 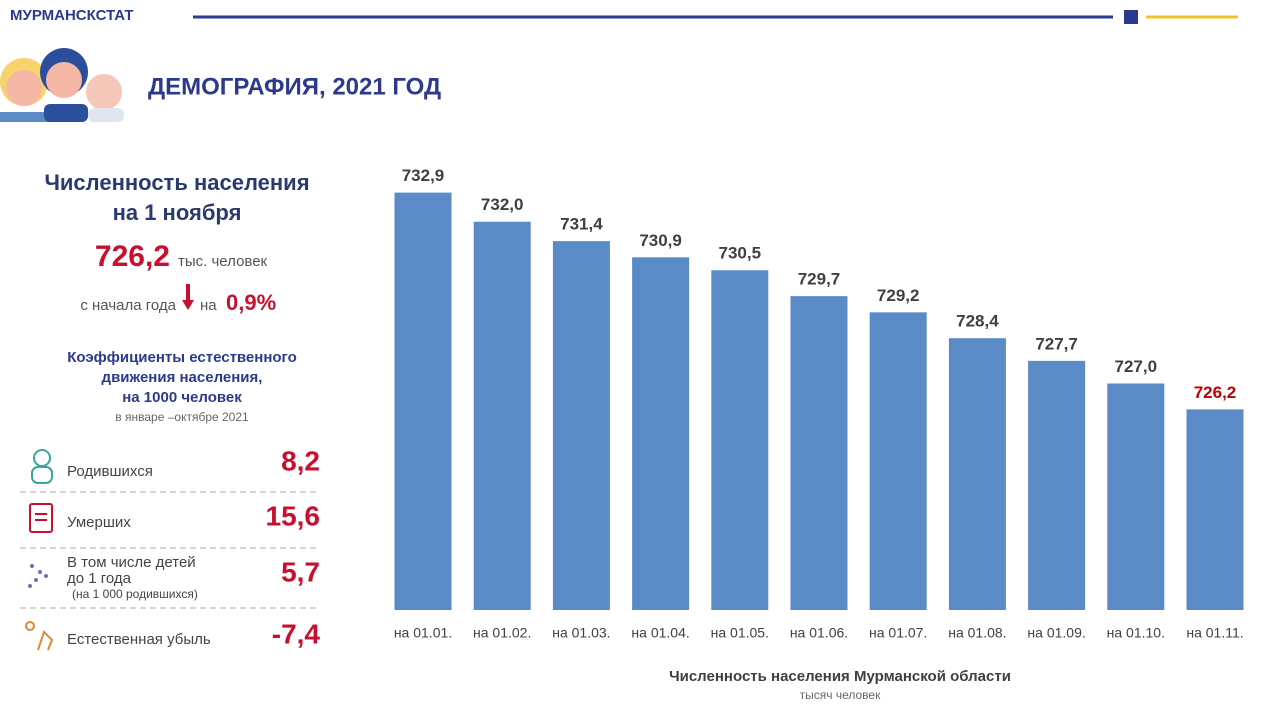 I want to click on chart-title: Численность населения Мурманской области, so click(x=840, y=676).